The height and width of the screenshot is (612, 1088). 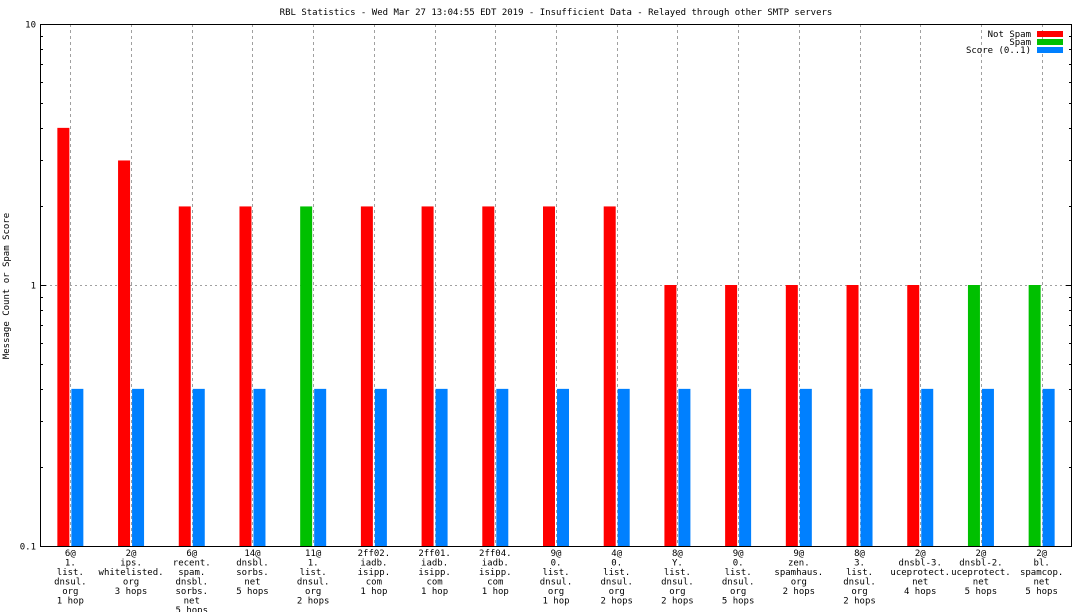 What do you see at coordinates (252, 554) in the screenshot?
I see `x-tick-label-line: 14@` at bounding box center [252, 554].